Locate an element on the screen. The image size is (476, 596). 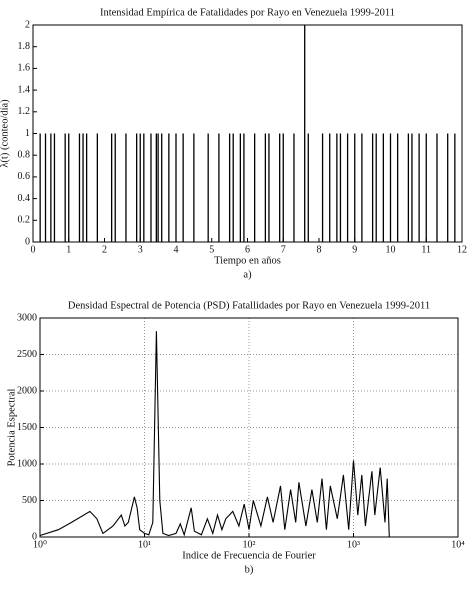
x-tick-label: 3 is located at coordinates (140, 249).